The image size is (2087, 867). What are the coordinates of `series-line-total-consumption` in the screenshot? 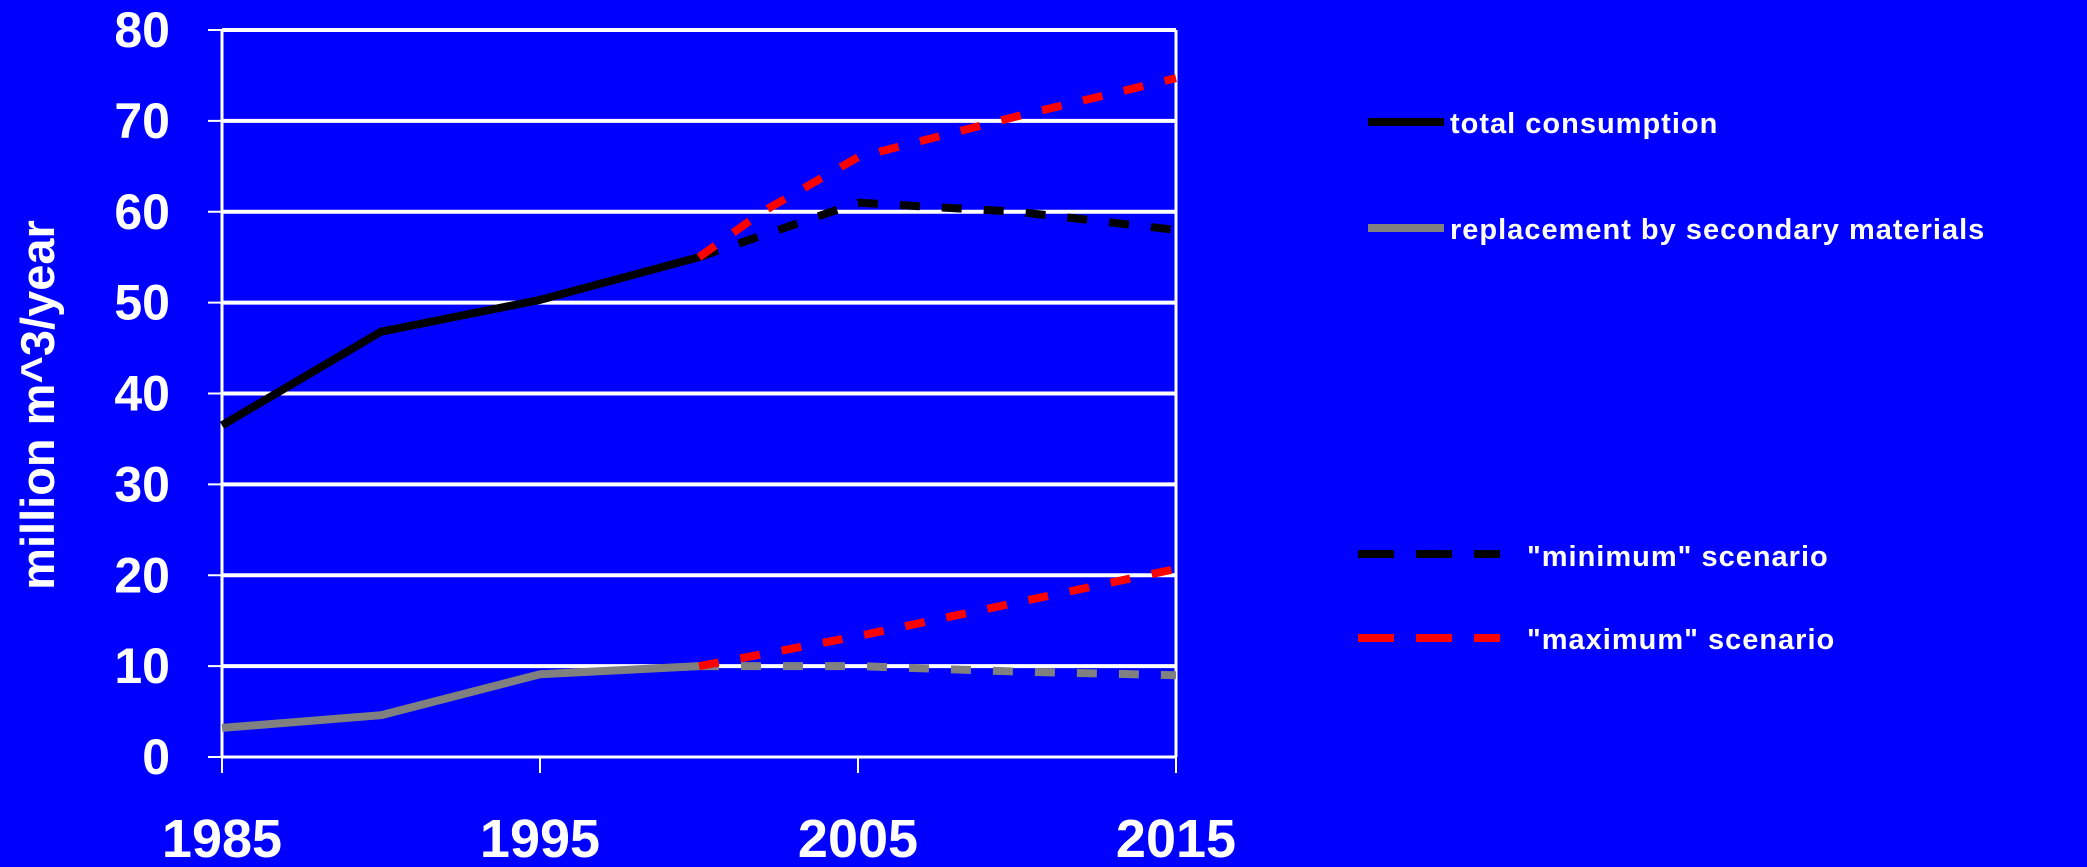 It's located at (460, 341).